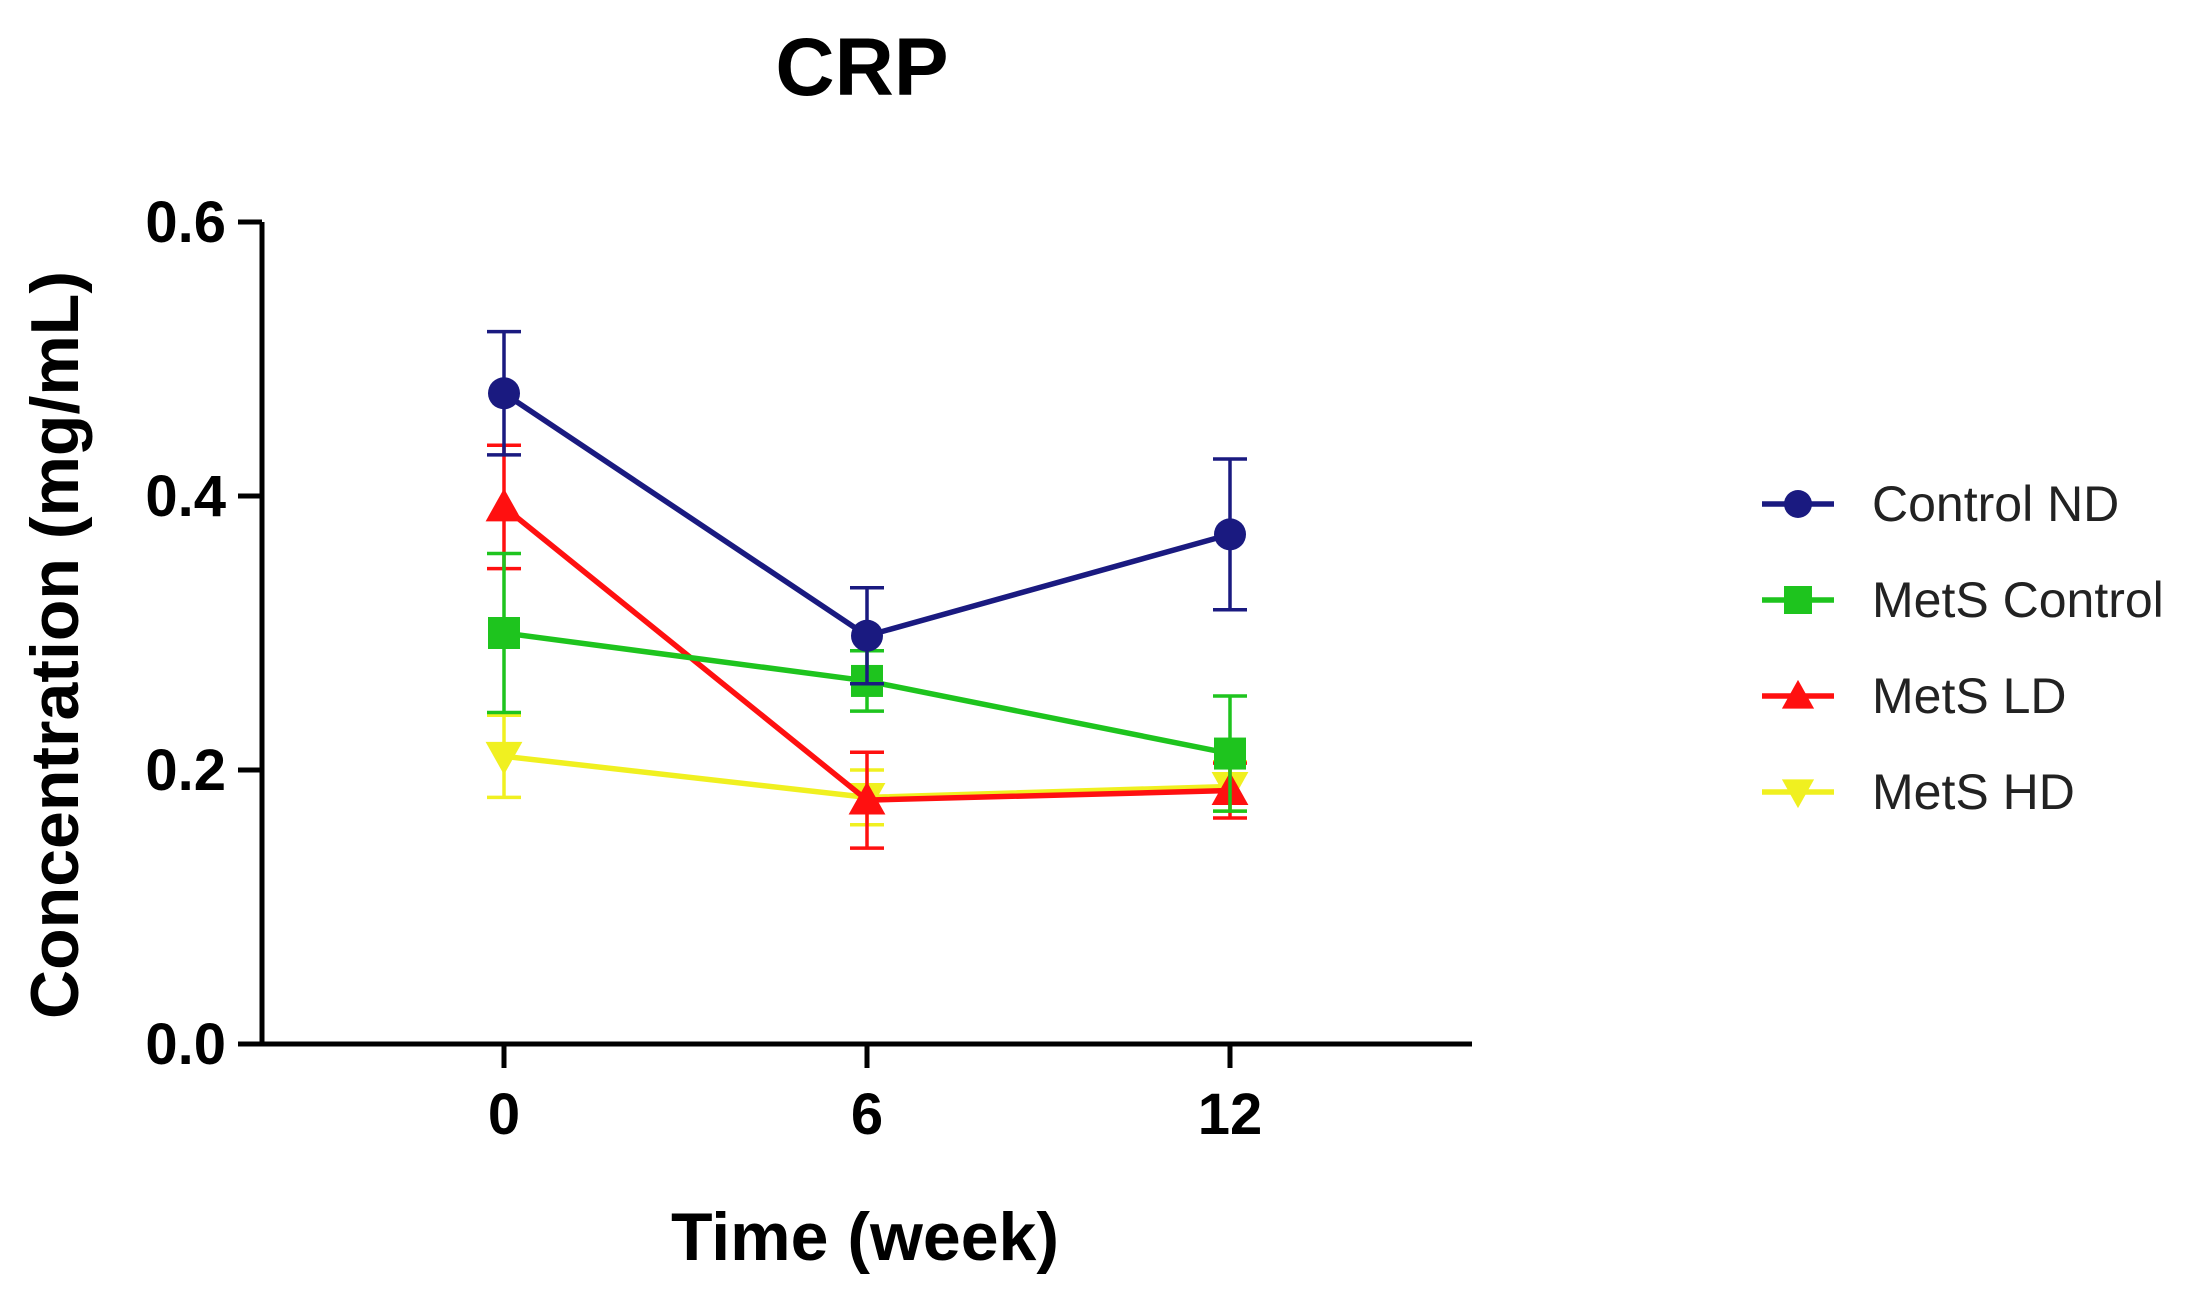 Image resolution: width=2208 pixels, height=1302 pixels. I want to click on series-control-nd, so click(867, 507).